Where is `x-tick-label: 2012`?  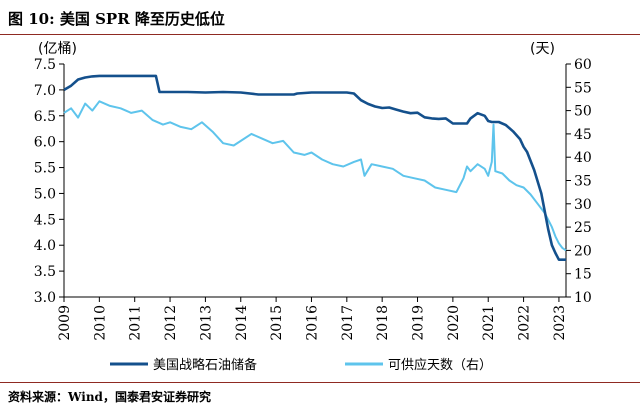 x-tick-label: 2012 is located at coordinates (171, 323).